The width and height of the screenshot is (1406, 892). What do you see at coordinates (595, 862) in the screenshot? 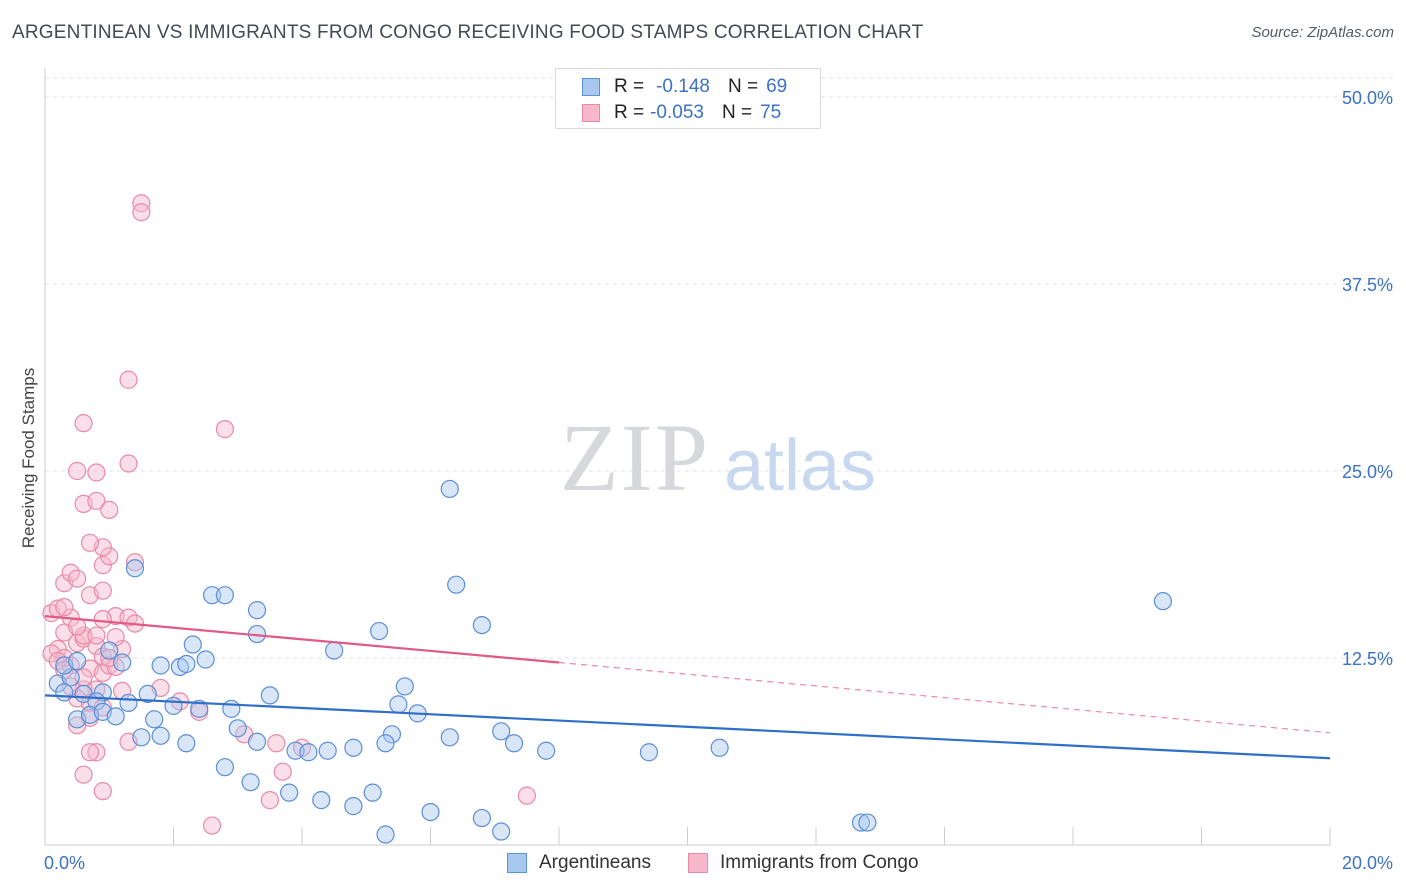
I see `legend-label-argentineans: Argentineans` at bounding box center [595, 862].